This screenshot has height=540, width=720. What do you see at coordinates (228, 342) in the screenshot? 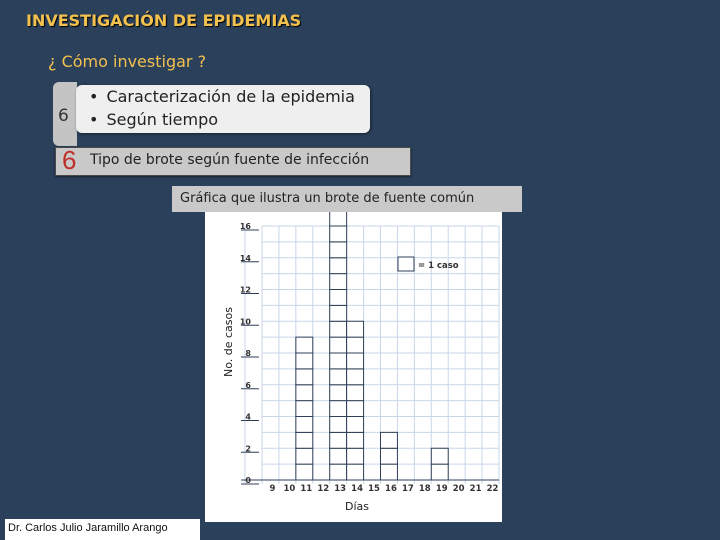
I see `chart-ylabel: No. de casos` at bounding box center [228, 342].